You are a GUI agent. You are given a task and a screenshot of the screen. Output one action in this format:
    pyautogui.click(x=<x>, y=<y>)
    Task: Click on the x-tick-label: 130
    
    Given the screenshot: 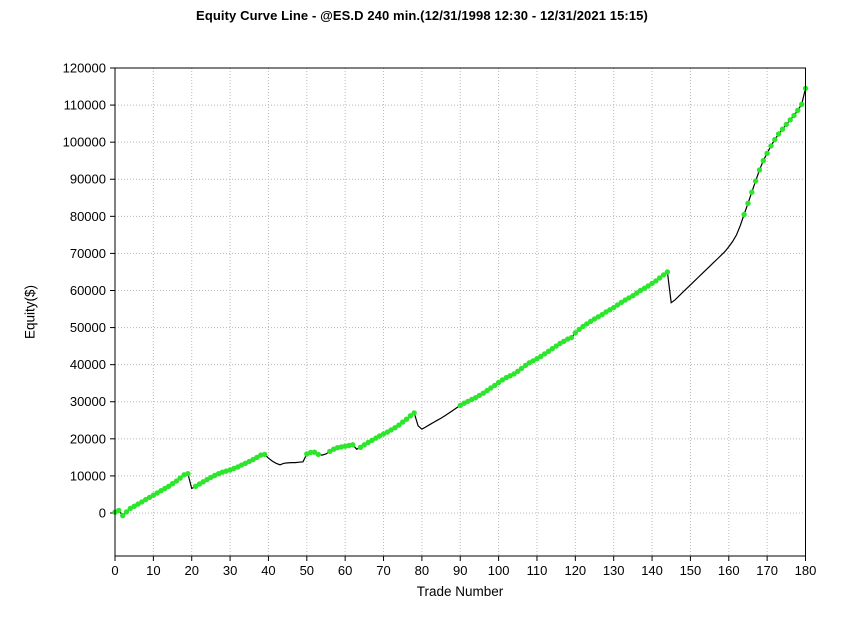 What is the action you would take?
    pyautogui.click(x=614, y=570)
    